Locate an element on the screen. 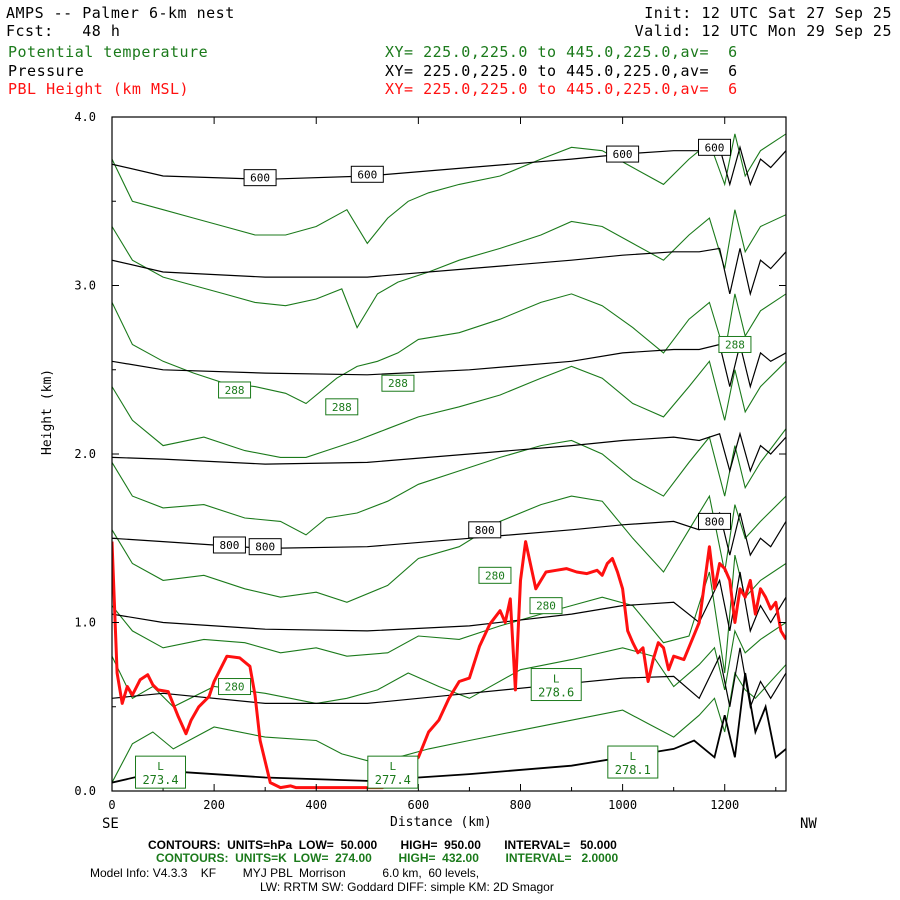 The height and width of the screenshot is (900, 900). valid-time: Valid: 12 UTC Mon 29 Sep 25 is located at coordinates (763, 31).